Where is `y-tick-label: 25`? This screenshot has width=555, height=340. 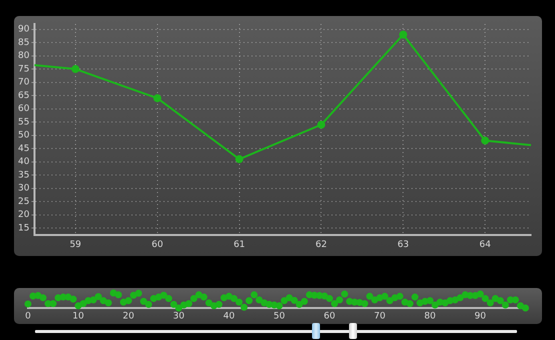
y-tick-label: 25 is located at coordinates (24, 201).